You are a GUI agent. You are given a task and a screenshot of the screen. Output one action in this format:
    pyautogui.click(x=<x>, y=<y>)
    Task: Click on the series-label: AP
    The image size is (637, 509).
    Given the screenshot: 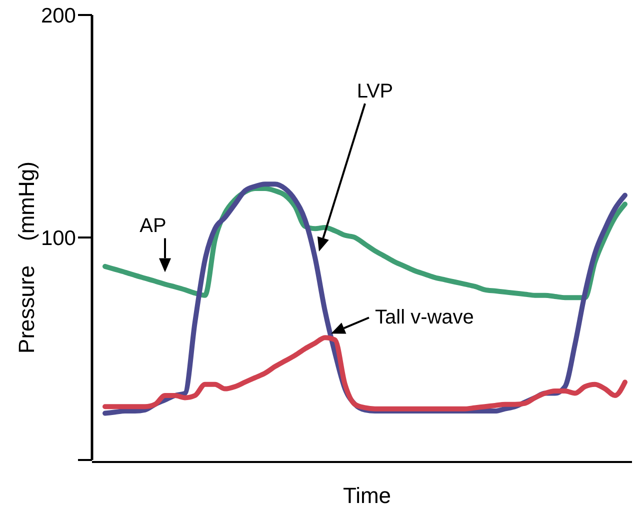 What is the action you would take?
    pyautogui.click(x=153, y=226)
    